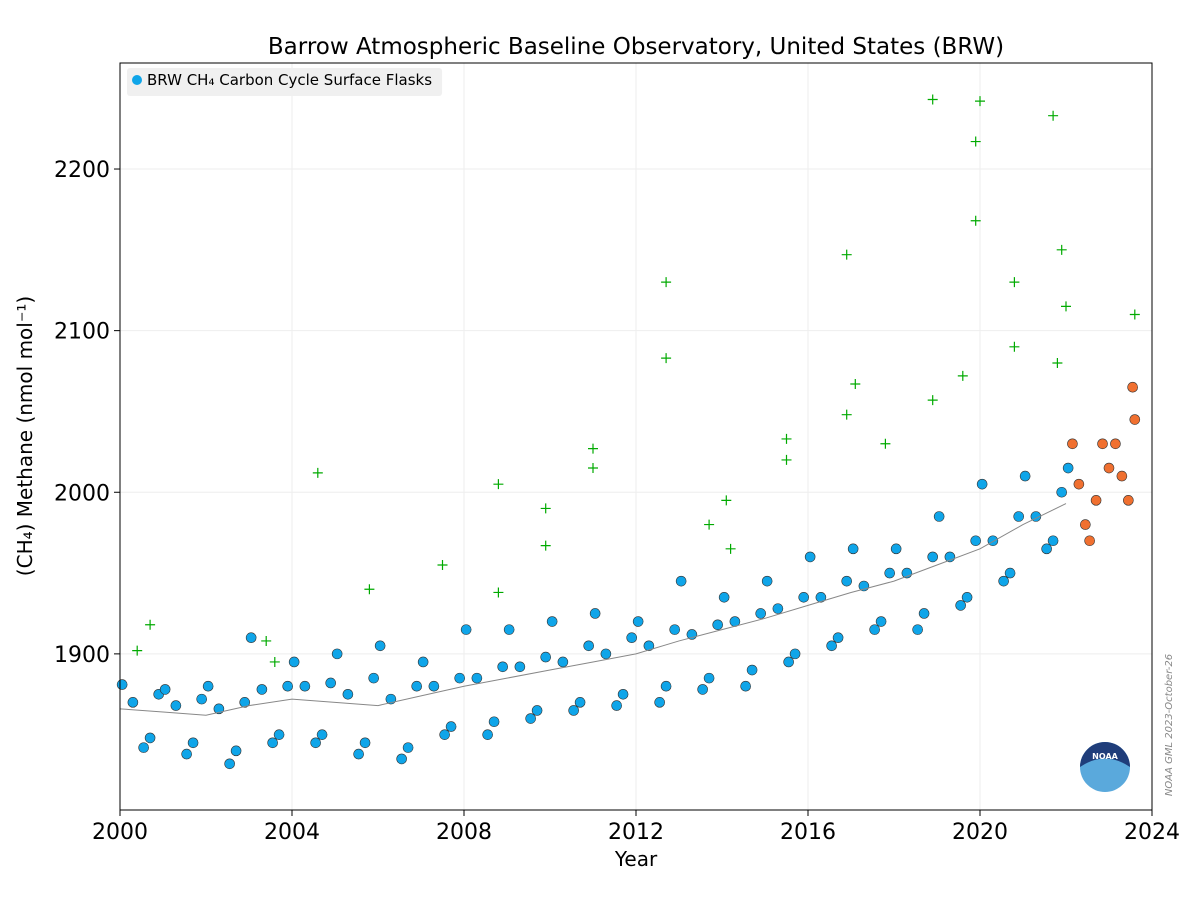  I want to click on x-tick-label: 2024, so click(1152, 832).